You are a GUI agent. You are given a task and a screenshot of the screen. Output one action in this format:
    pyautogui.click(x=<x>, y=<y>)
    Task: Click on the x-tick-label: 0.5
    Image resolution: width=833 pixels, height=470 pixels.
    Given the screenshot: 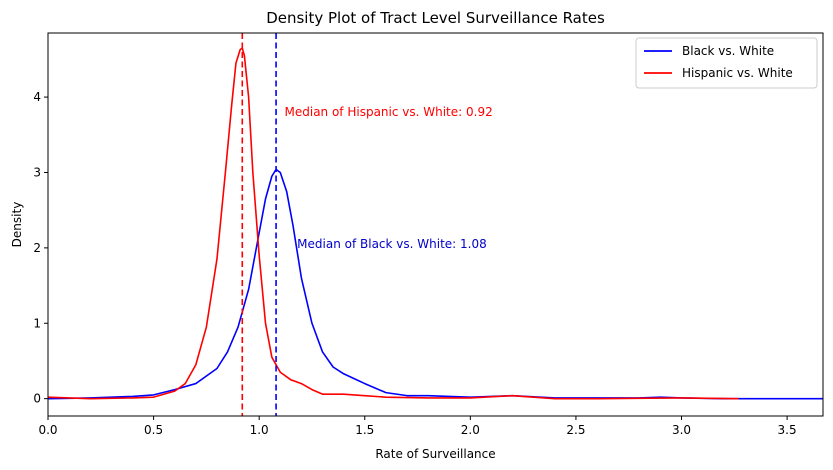 What is the action you would take?
    pyautogui.click(x=153, y=430)
    